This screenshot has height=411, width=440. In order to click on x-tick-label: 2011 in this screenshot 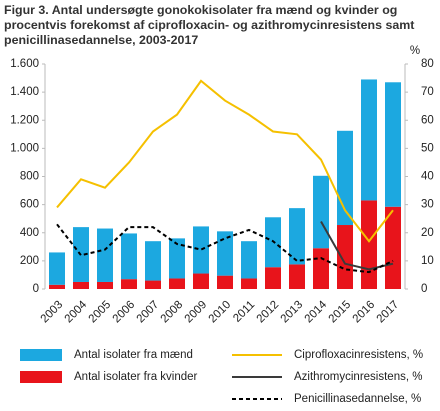, I will do `click(244, 312)`.